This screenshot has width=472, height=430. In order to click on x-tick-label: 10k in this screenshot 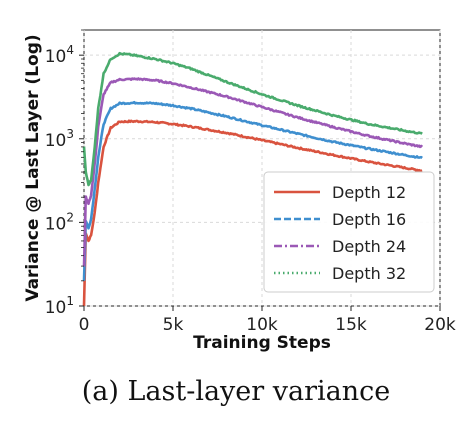, I will do `click(262, 325)`.